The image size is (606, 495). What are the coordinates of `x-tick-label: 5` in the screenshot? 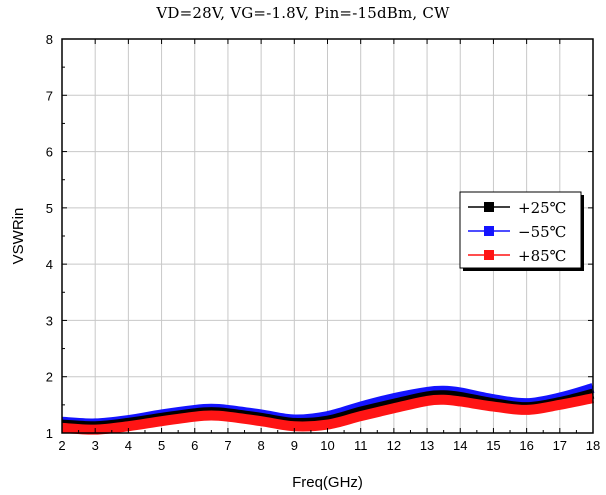 It's located at (161, 445).